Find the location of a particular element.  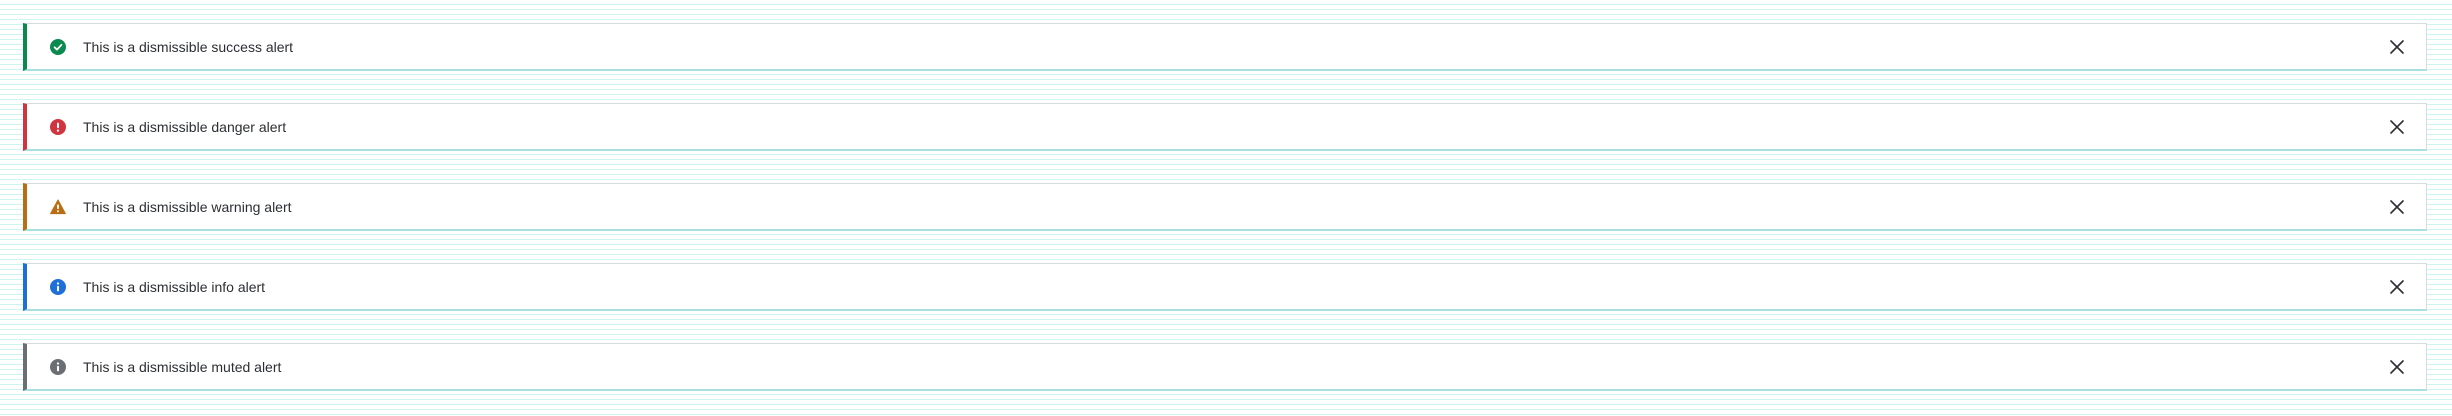

check-circle-icon is located at coordinates (58, 46).